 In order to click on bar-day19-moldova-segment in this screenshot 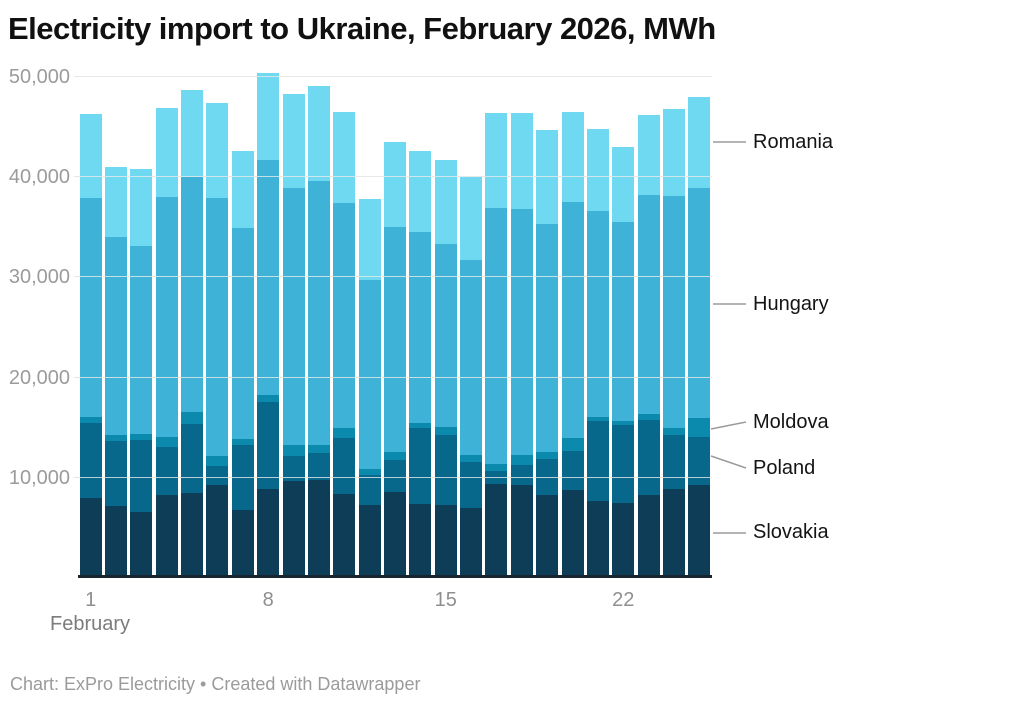, I will do `click(547, 455)`.